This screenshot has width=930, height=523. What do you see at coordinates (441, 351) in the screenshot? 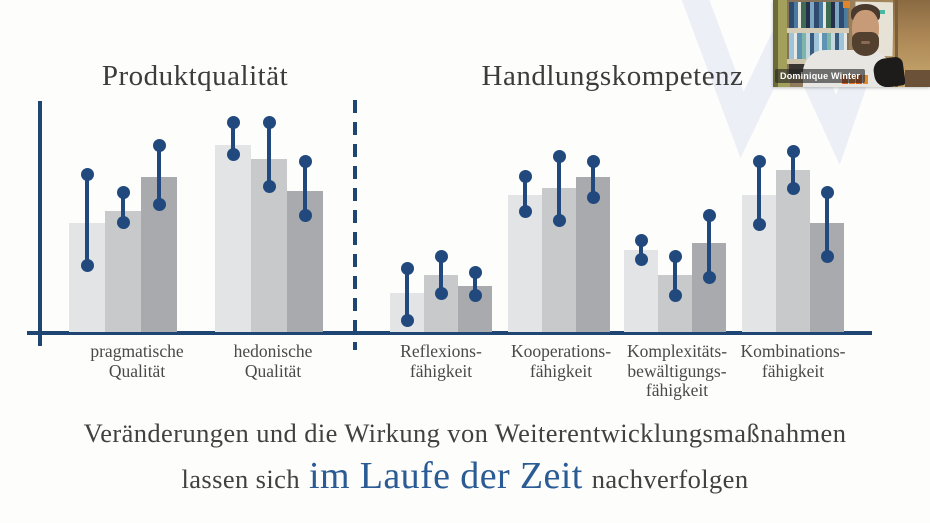
I see `category-label-line: Reflexions-` at bounding box center [441, 351].